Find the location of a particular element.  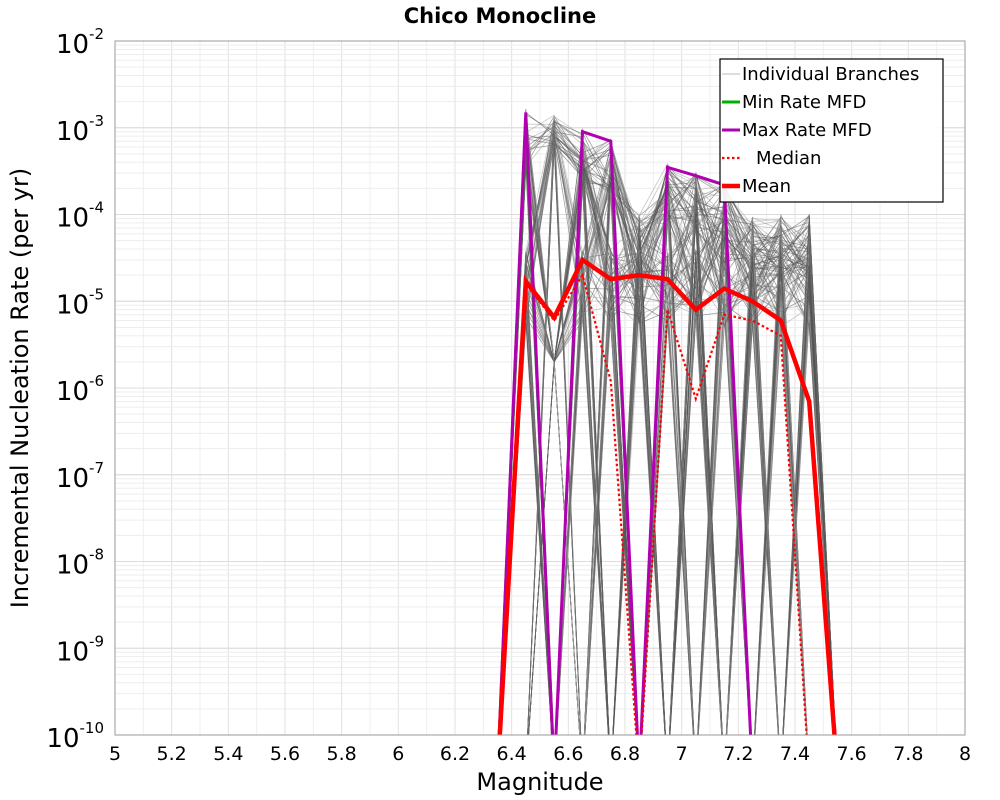

x-tick-label: 7 is located at coordinates (682, 754).